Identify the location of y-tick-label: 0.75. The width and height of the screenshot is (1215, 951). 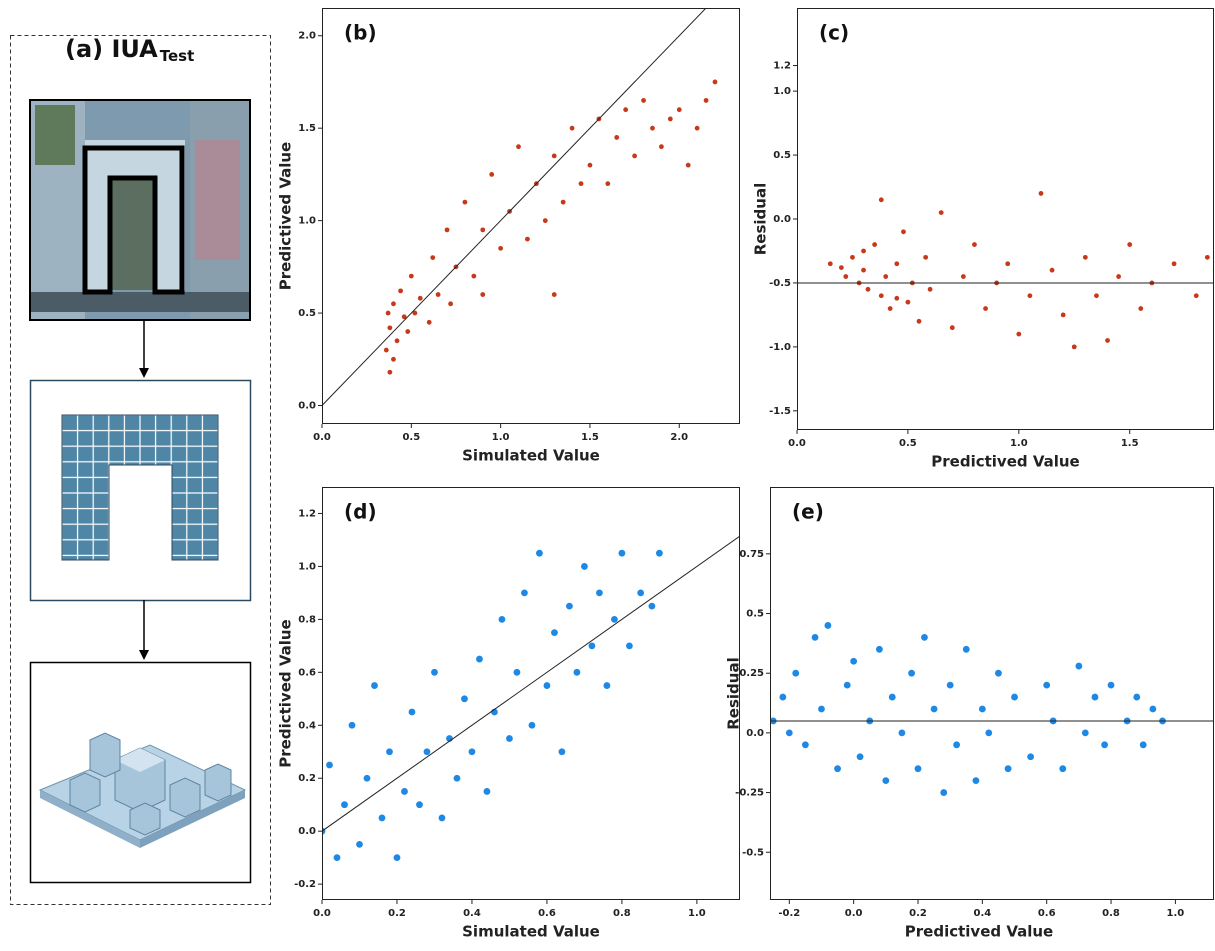
(751, 554).